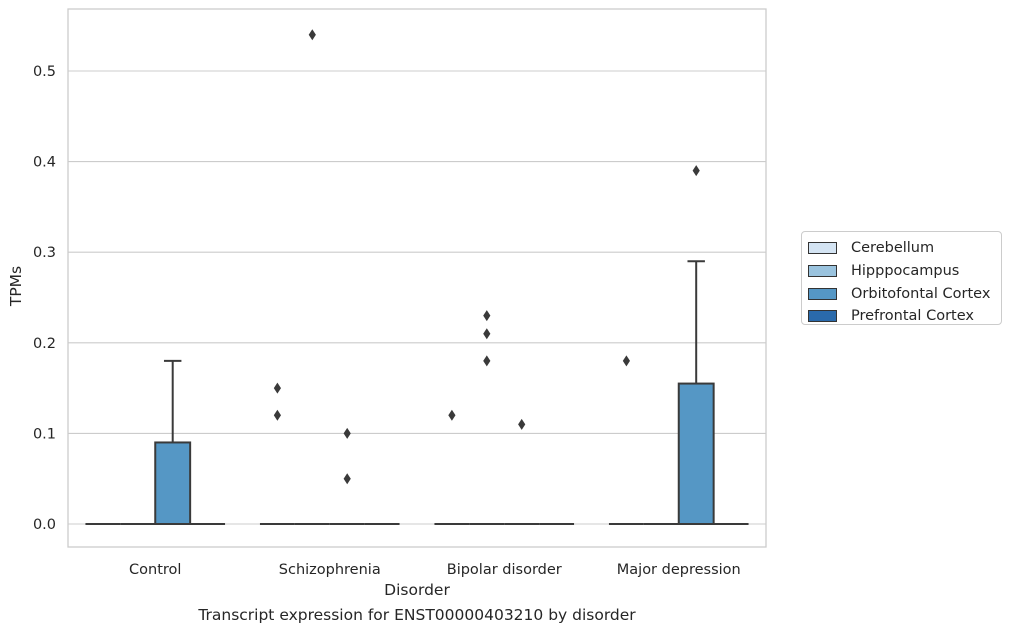 The image size is (1014, 634). Describe the element at coordinates (44, 525) in the screenshot. I see `y-tick-label: 0.0` at that location.